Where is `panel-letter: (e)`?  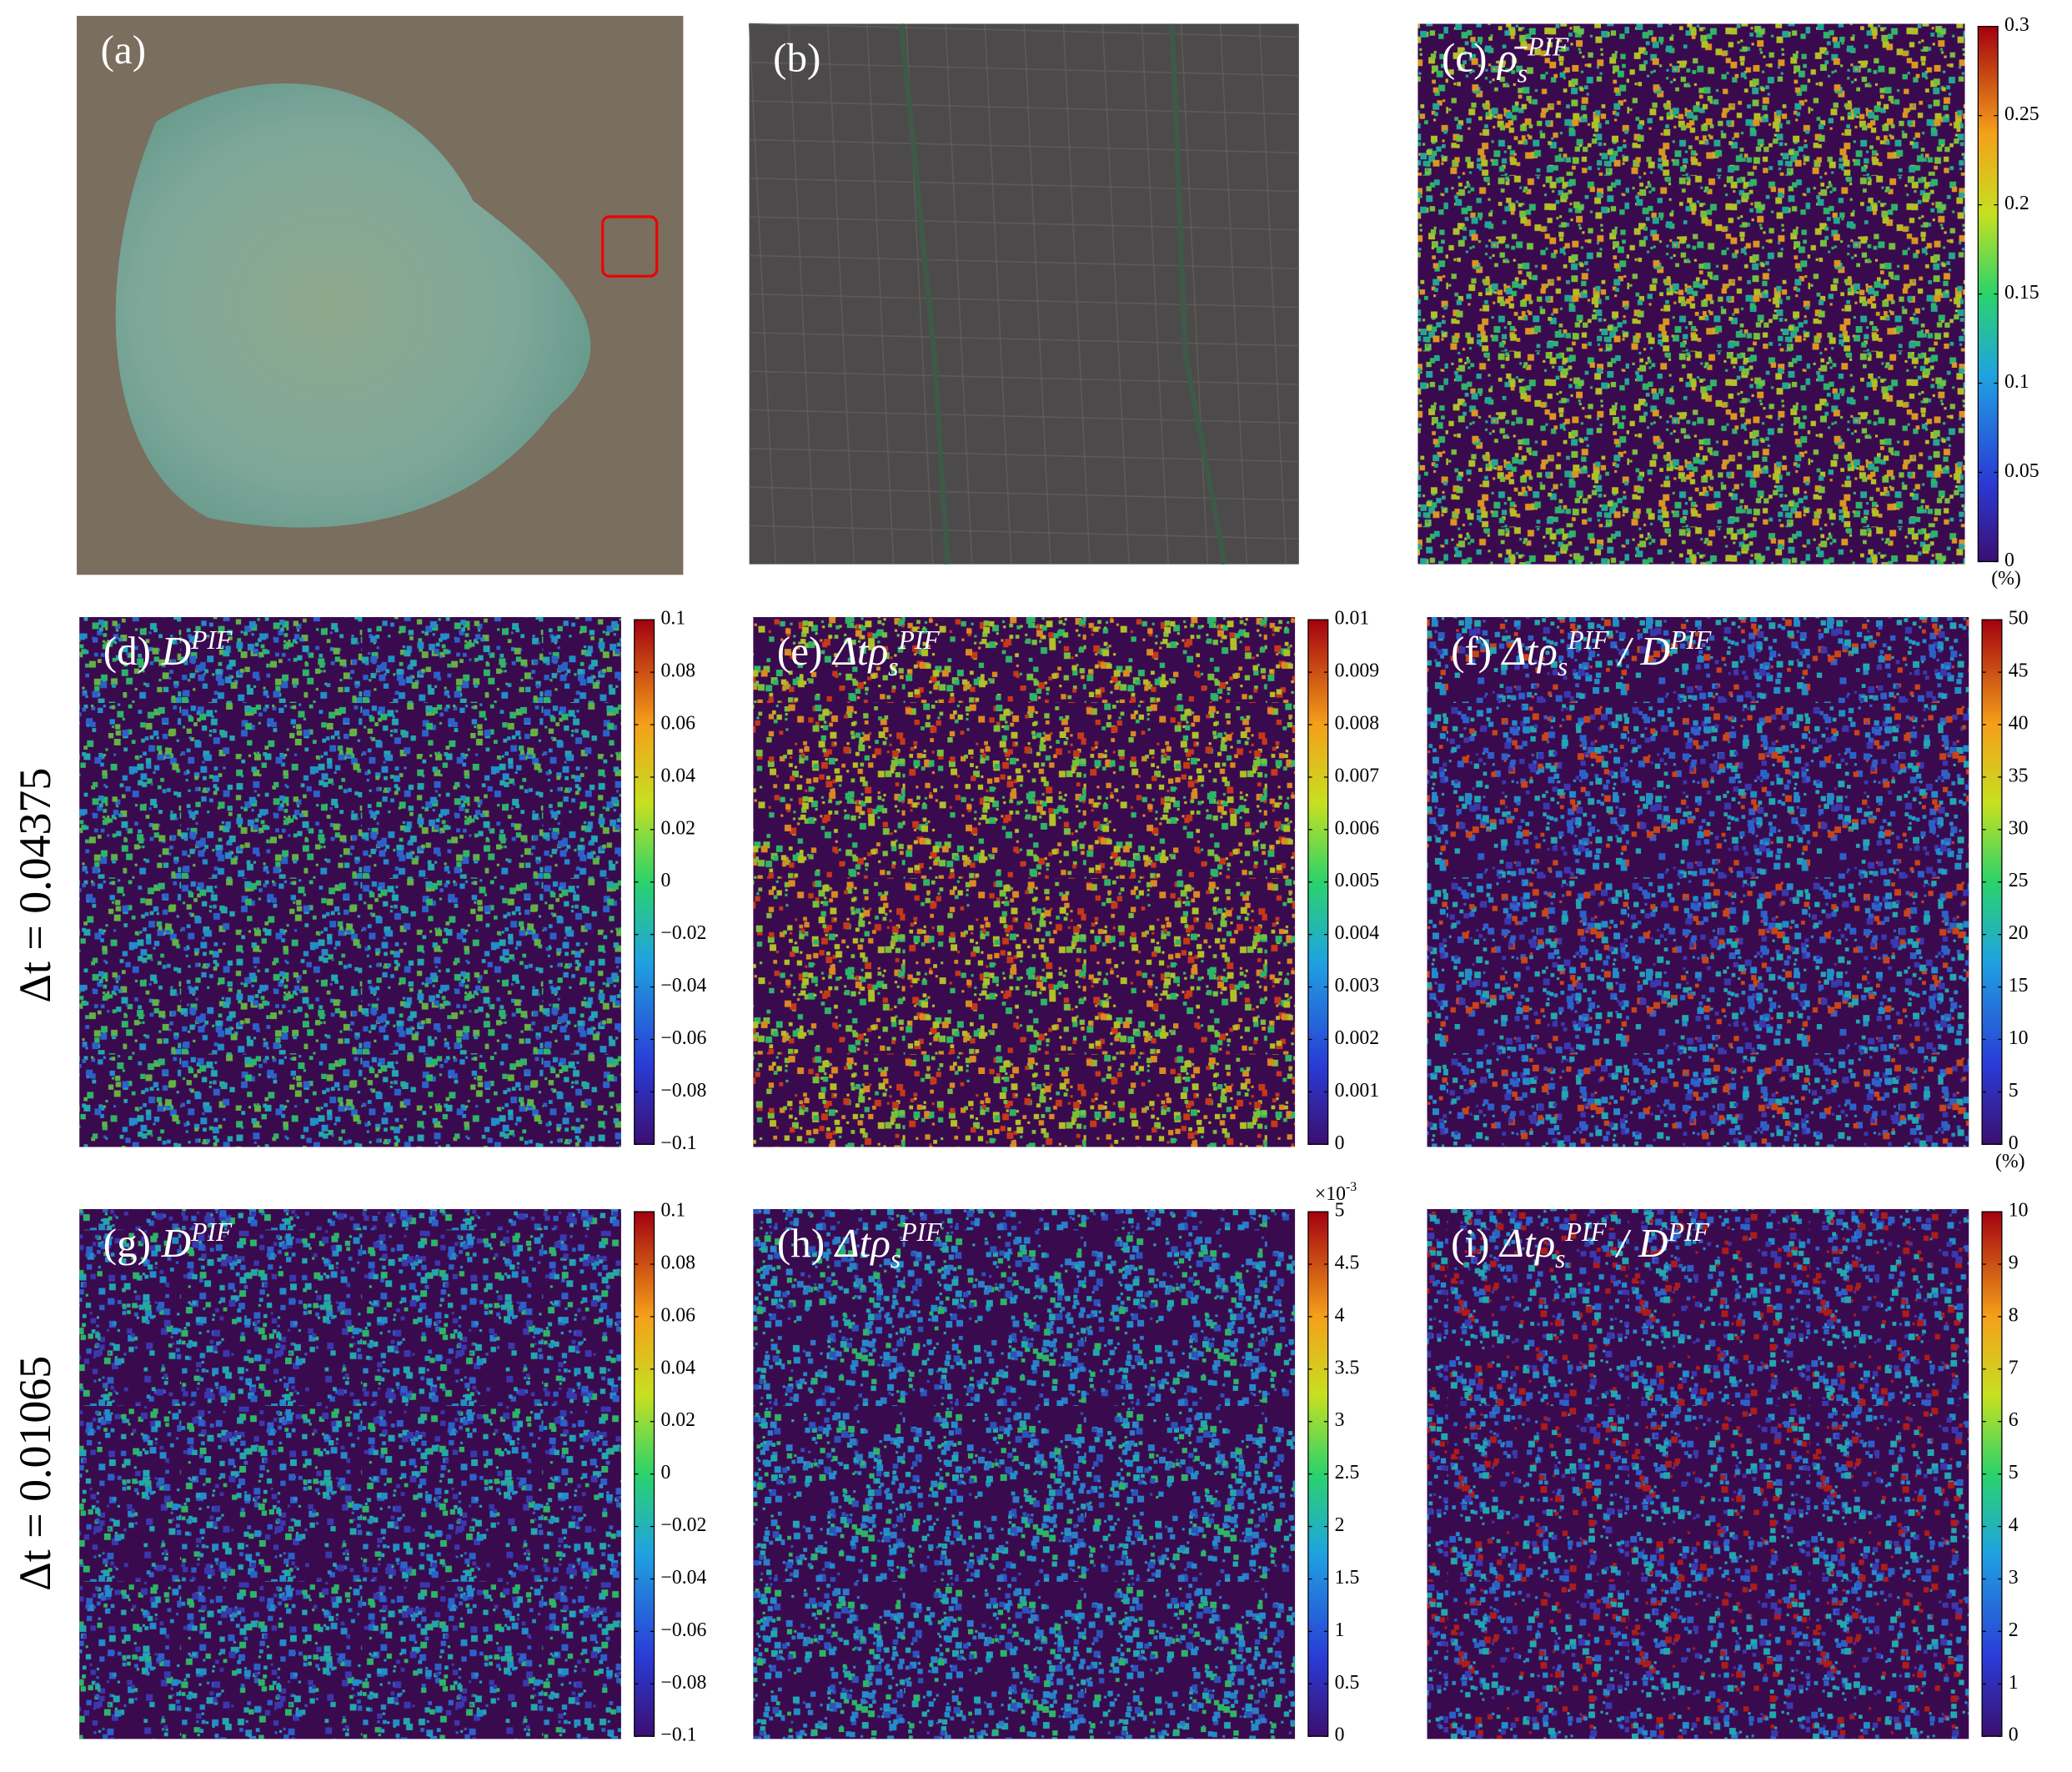
panel-letter: (e) is located at coordinates (800, 651).